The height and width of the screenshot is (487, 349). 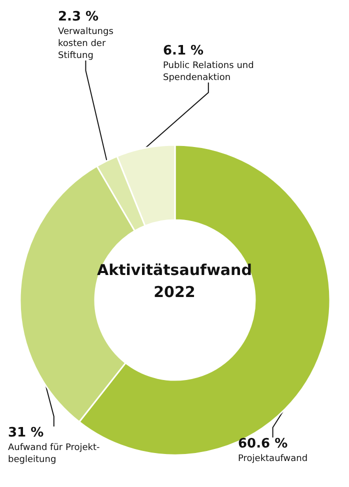 What do you see at coordinates (183, 51) in the screenshot?
I see `data-label: 6.1 %` at bounding box center [183, 51].